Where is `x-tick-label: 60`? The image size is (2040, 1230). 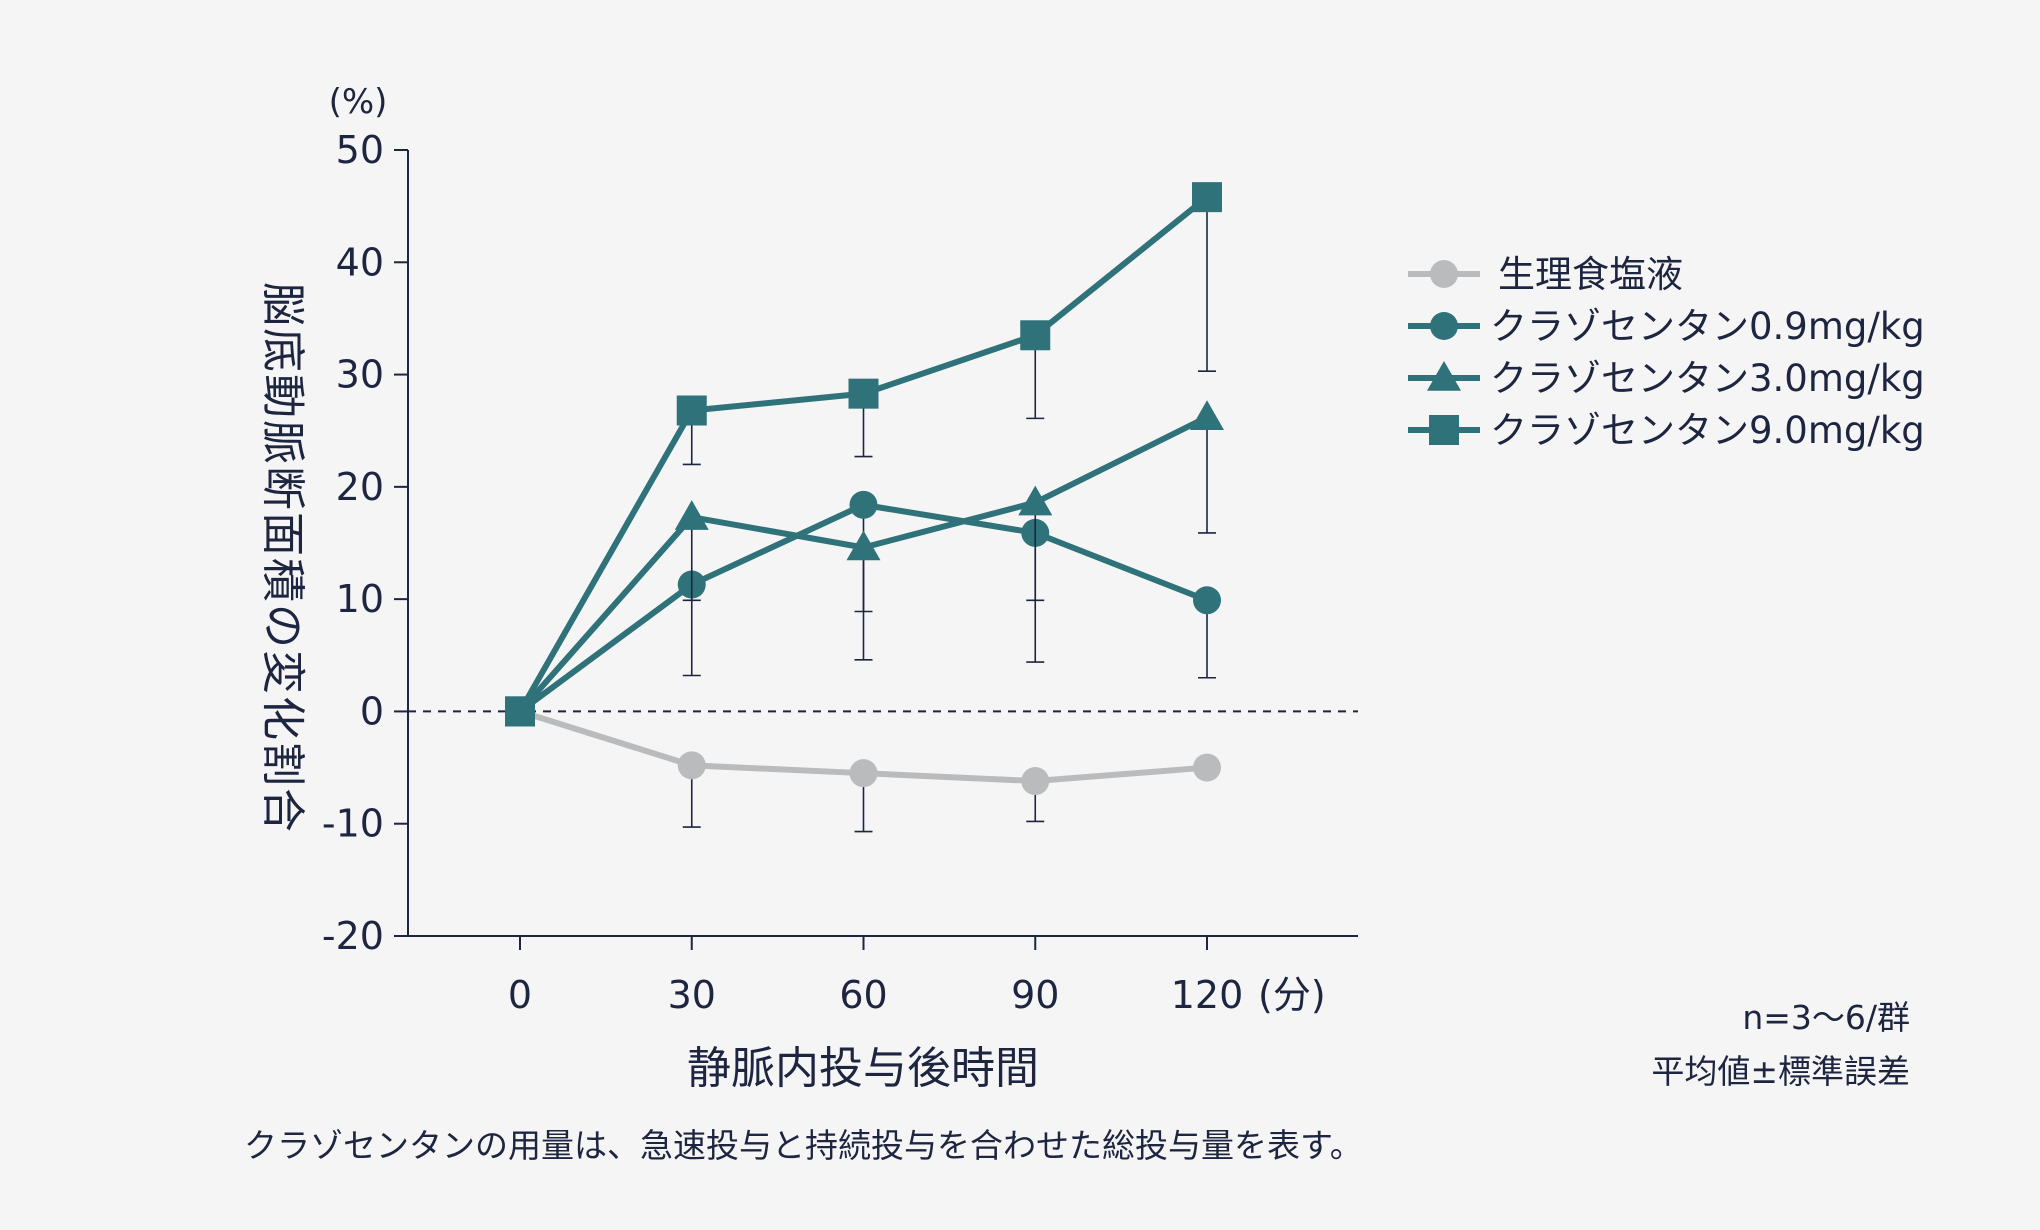
x-tick-label: 60 is located at coordinates (863, 995).